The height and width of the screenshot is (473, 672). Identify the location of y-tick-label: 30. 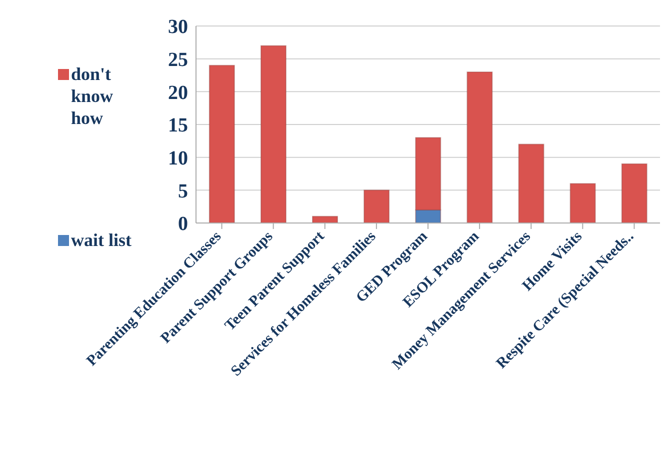
(178, 27).